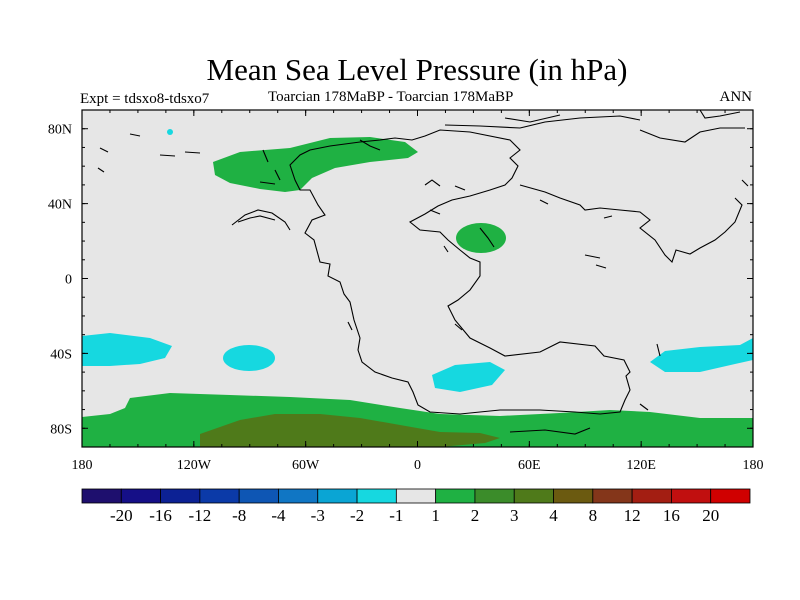 The height and width of the screenshot is (600, 800). I want to click on x-tick-label: 0, so click(417, 465).